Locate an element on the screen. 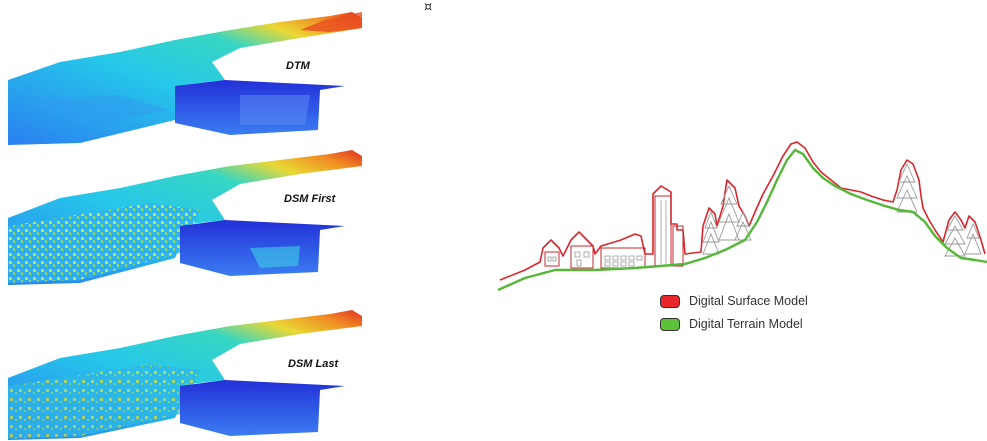  legend-label-surface: Digital Surface Model is located at coordinates (748, 301).